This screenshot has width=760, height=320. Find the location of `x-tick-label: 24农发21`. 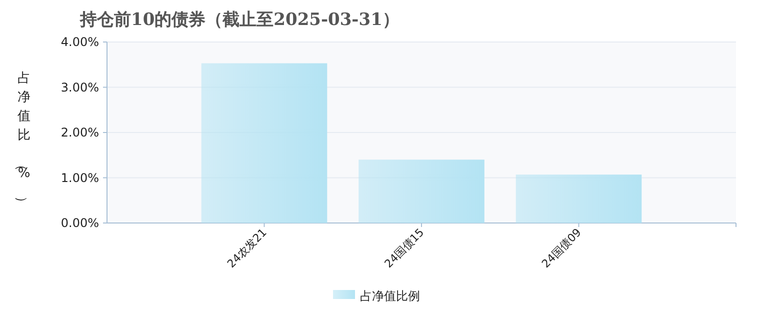

x-tick-label: 24农发21 is located at coordinates (247, 248).